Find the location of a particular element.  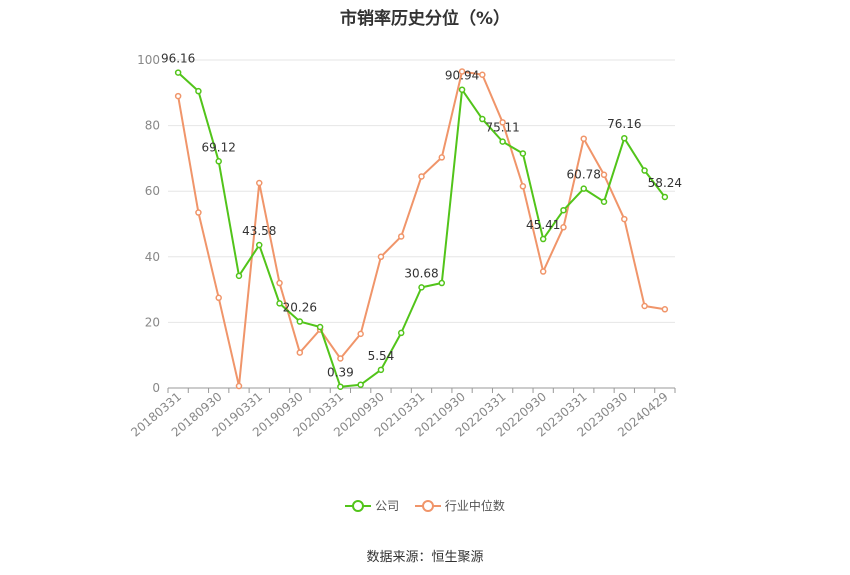

data-label: 30.68 is located at coordinates (421, 273).